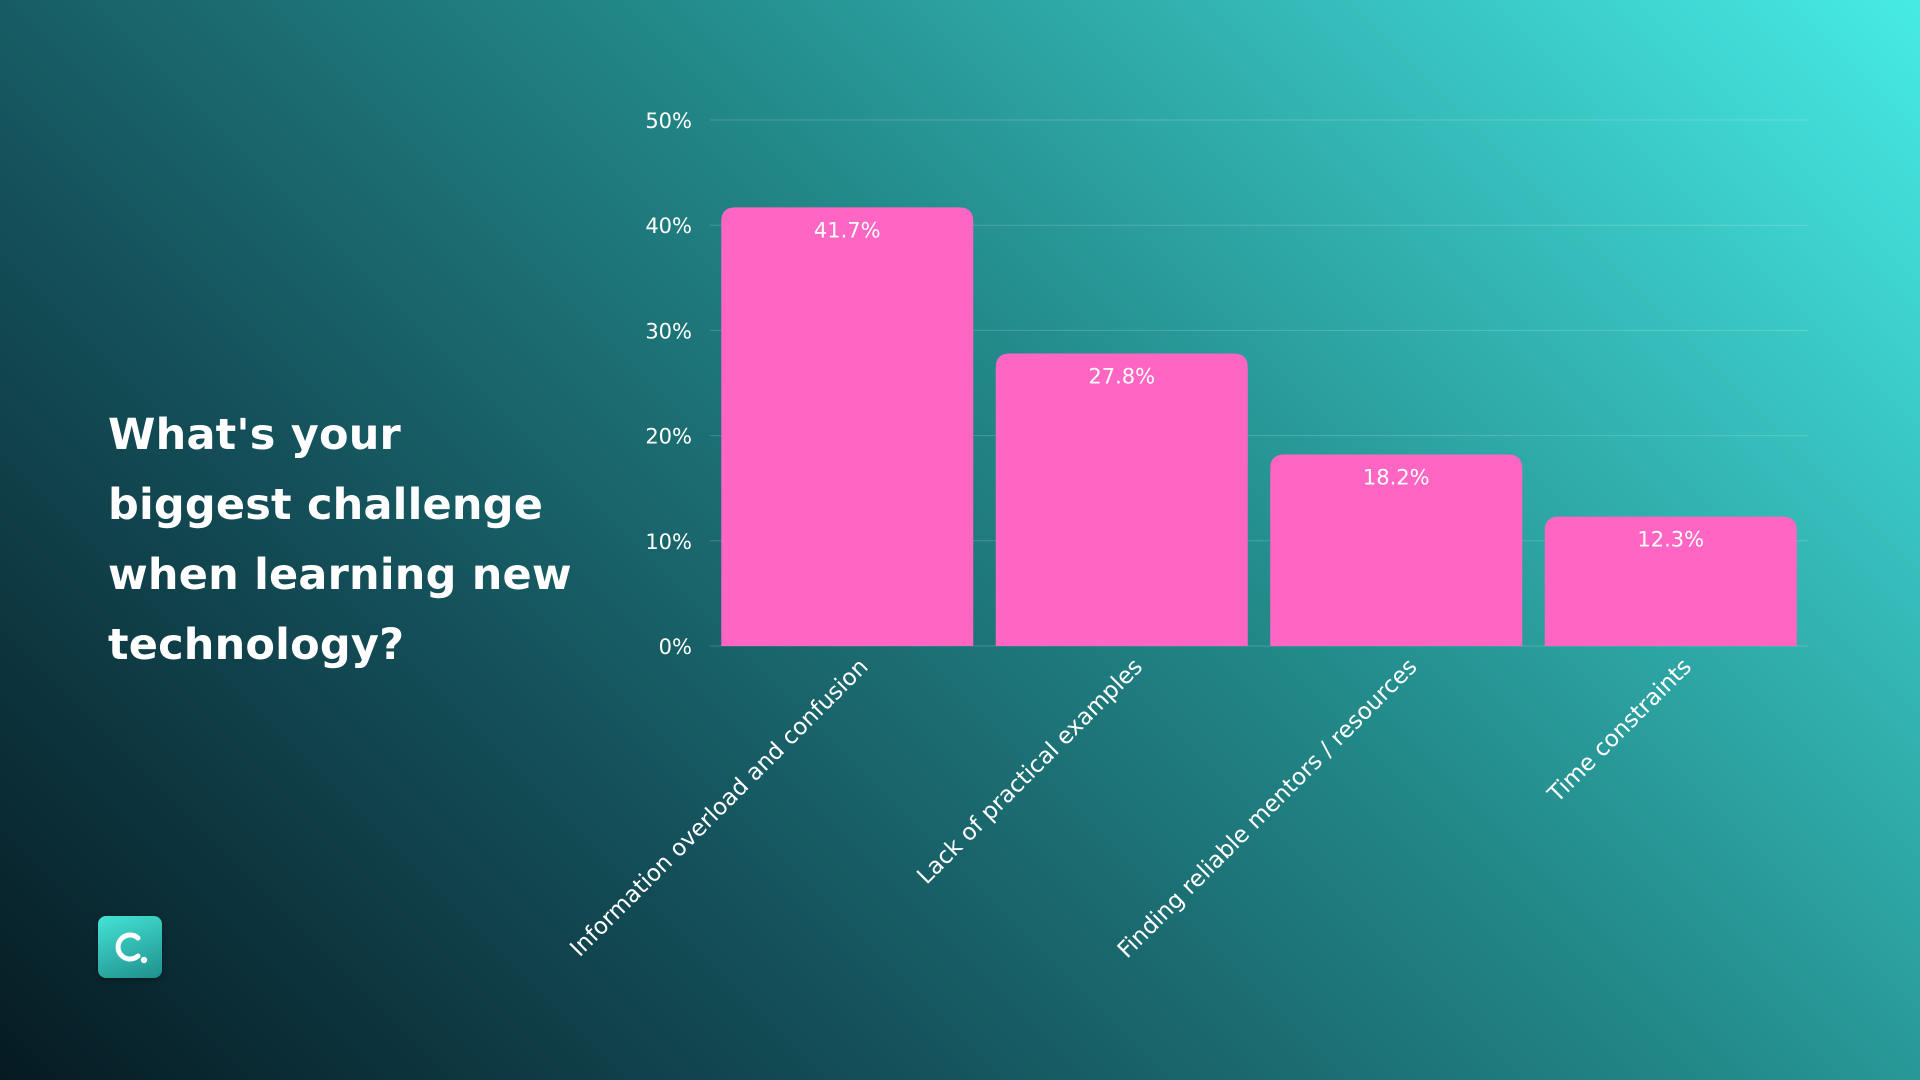 The image size is (1920, 1080). Describe the element at coordinates (675, 647) in the screenshot. I see `y-tick-label: 0%` at that location.